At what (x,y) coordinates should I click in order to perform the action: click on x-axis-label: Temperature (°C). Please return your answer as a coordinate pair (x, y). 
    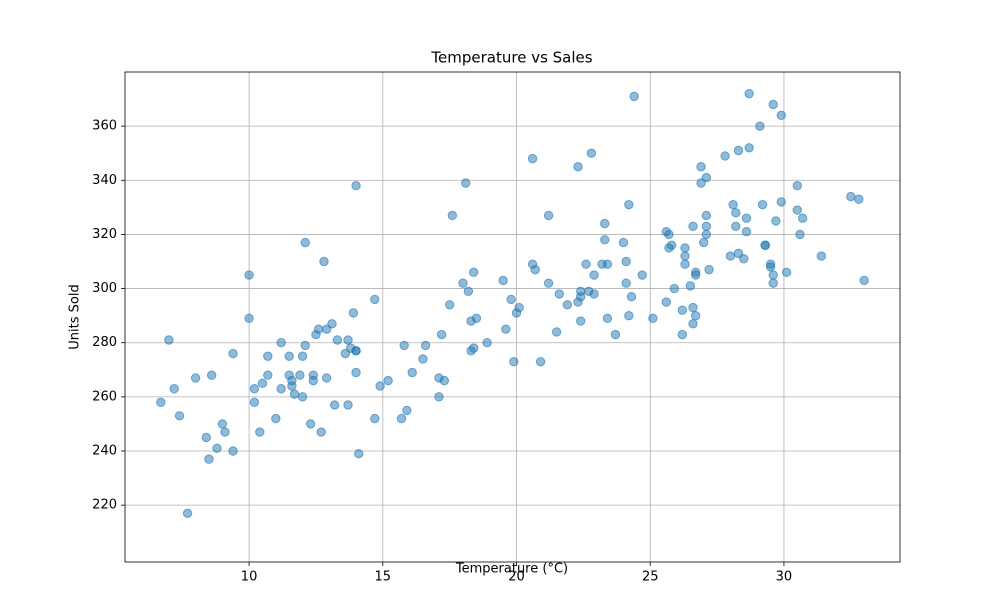
    Looking at the image, I should click on (511, 569).